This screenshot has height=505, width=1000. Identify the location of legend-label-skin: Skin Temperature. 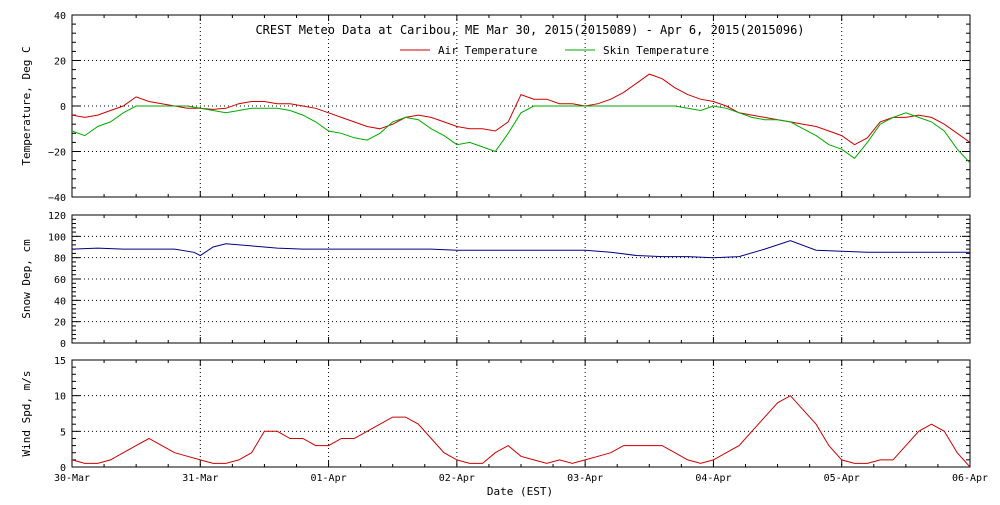
(656, 50).